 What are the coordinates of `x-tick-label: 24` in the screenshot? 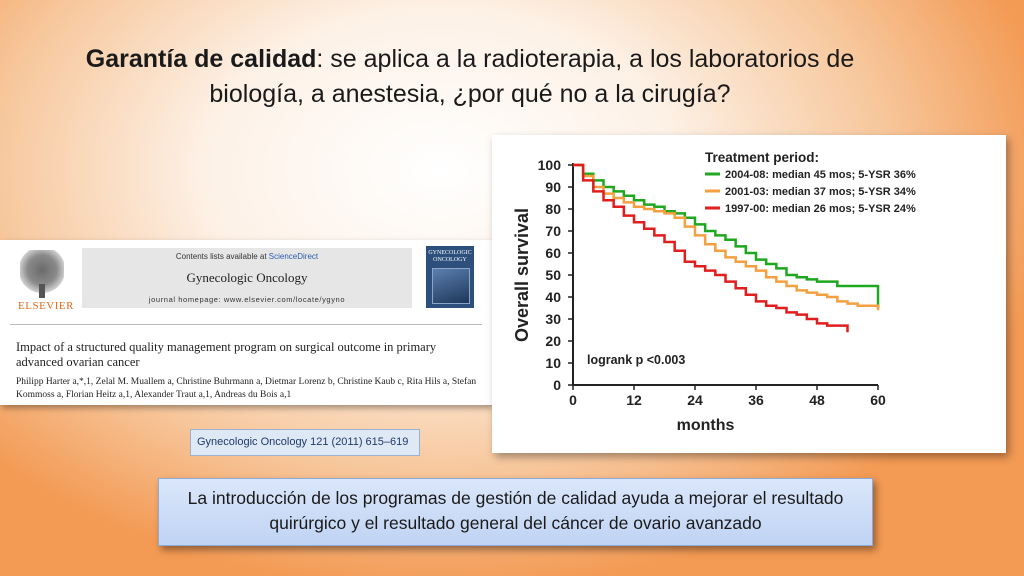 It's located at (695, 400).